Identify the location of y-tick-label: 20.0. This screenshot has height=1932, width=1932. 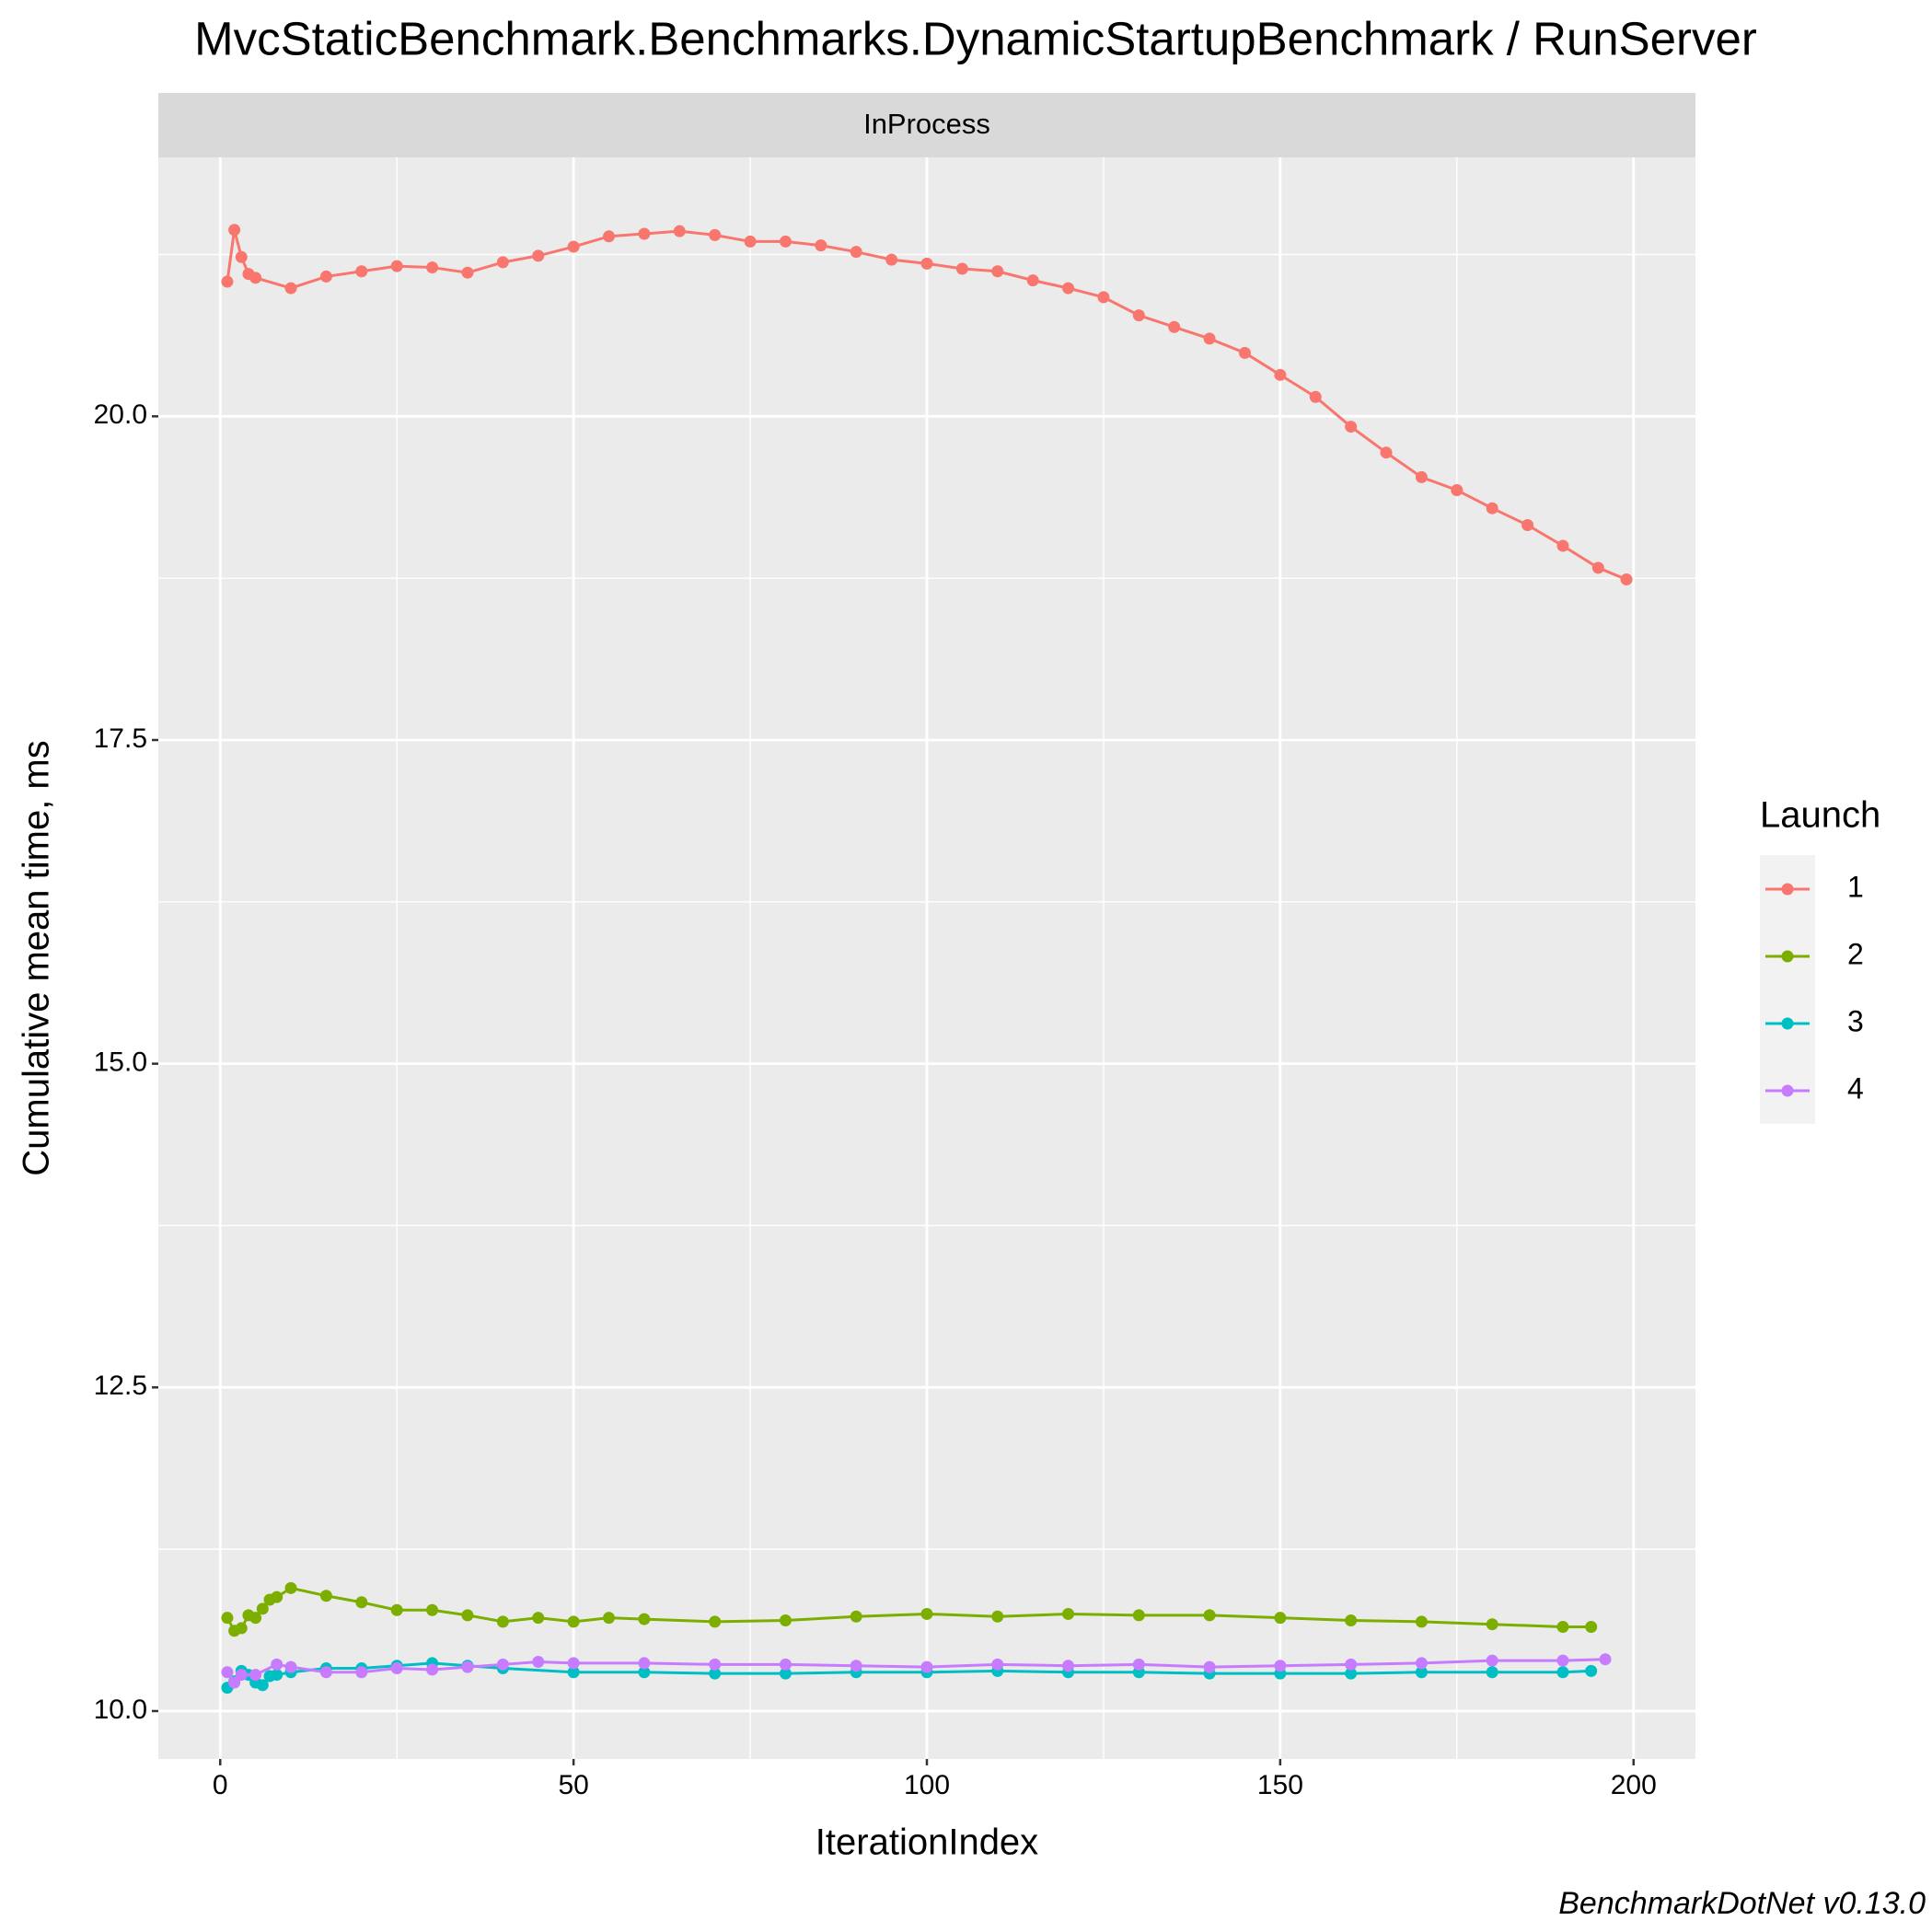
(121, 415).